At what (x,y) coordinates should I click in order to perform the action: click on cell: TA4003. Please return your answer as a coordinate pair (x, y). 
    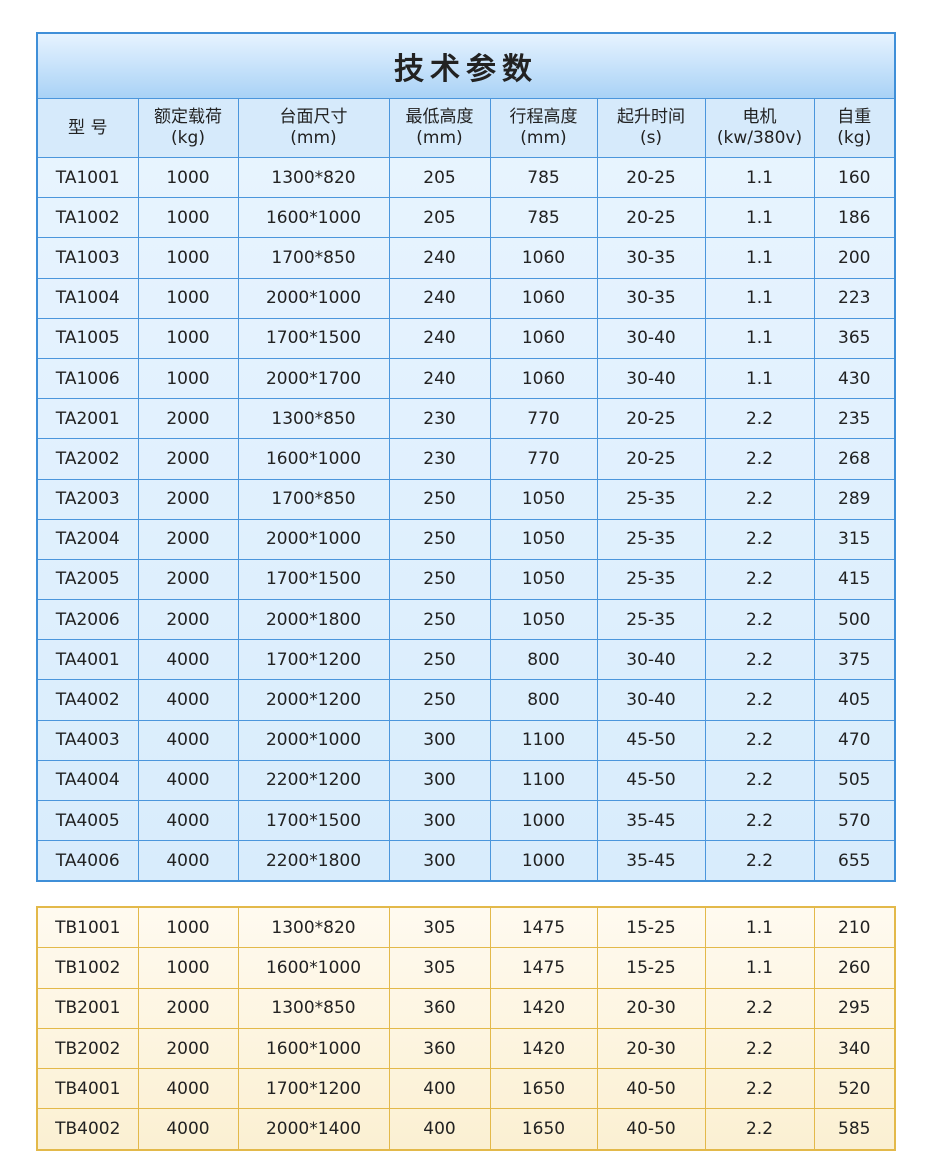
    Looking at the image, I should click on (87, 740).